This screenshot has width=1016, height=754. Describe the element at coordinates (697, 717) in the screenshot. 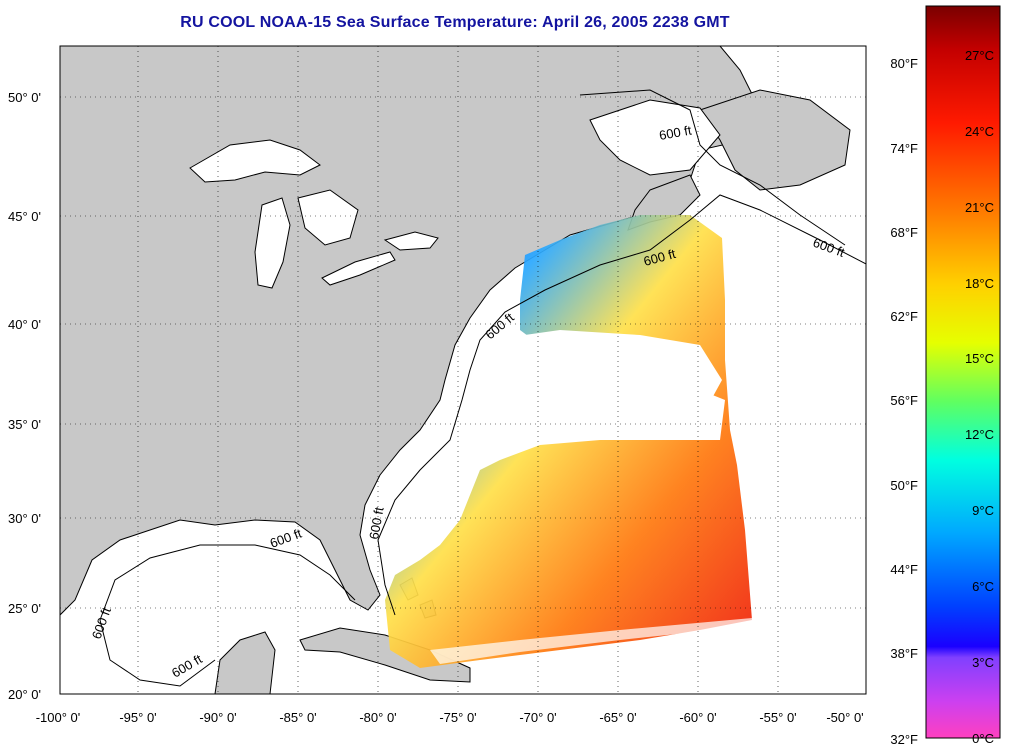

I see `lon-label: -60° 0'` at that location.